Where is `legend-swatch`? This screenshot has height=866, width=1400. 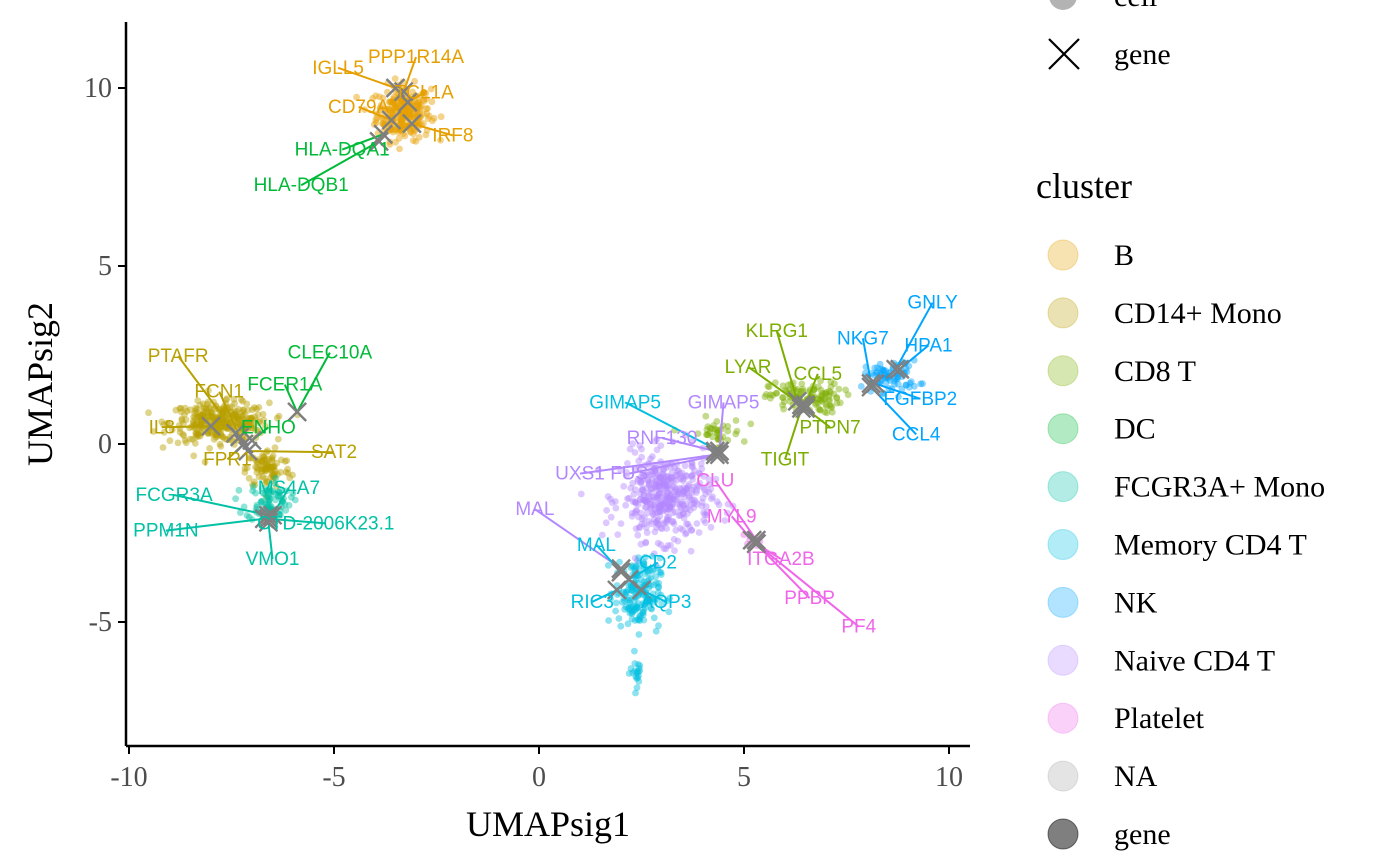
legend-swatch is located at coordinates (1063, 487).